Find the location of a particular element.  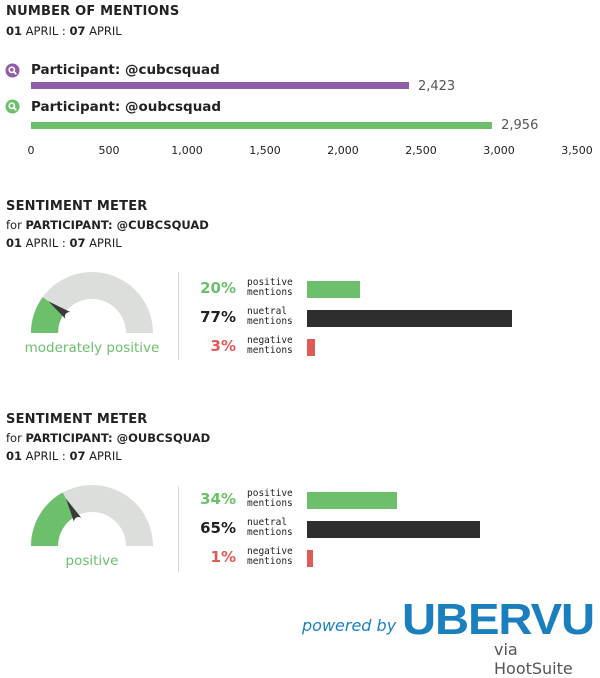

x-tick-label: 3,500 is located at coordinates (577, 150).